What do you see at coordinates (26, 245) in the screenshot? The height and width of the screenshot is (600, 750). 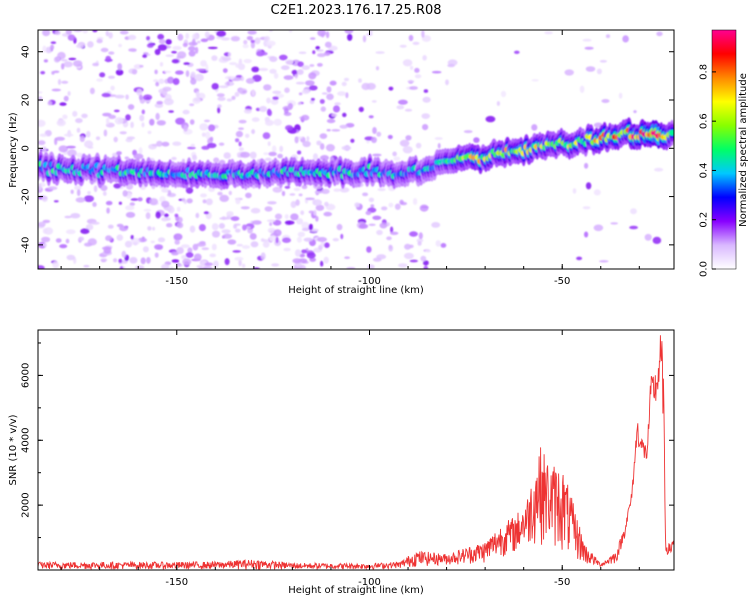 I see `y-tick-label: -40` at bounding box center [26, 245].